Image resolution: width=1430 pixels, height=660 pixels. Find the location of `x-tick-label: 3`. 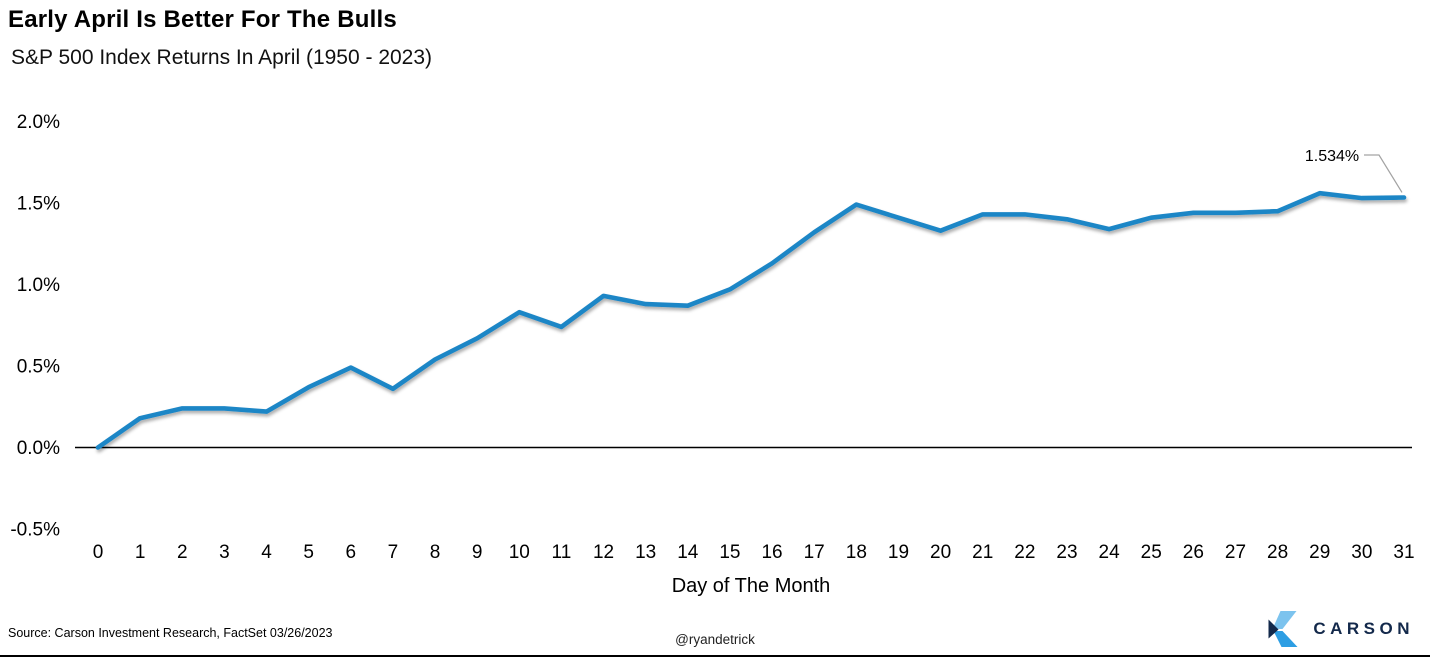

x-tick-label: 3 is located at coordinates (224, 552).